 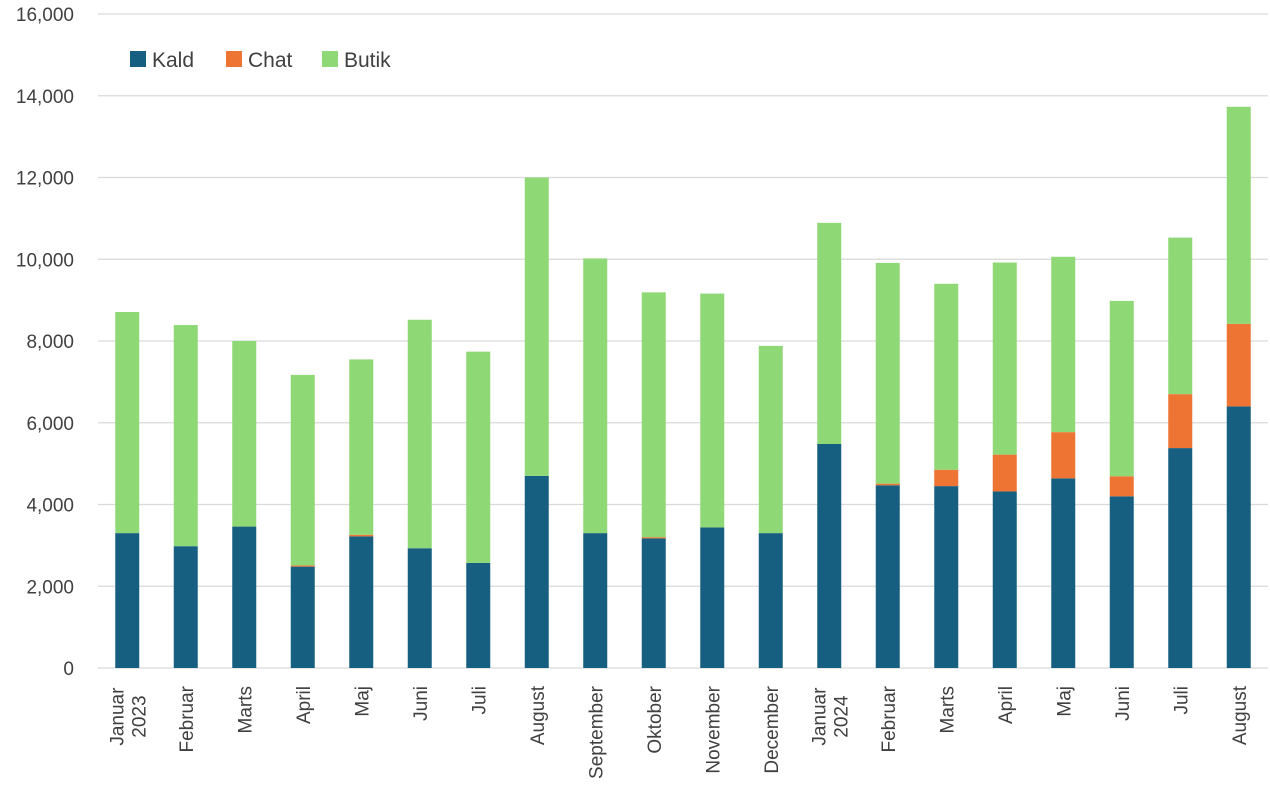 What do you see at coordinates (50, 424) in the screenshot?
I see `y-tick-label: 6,000` at bounding box center [50, 424].